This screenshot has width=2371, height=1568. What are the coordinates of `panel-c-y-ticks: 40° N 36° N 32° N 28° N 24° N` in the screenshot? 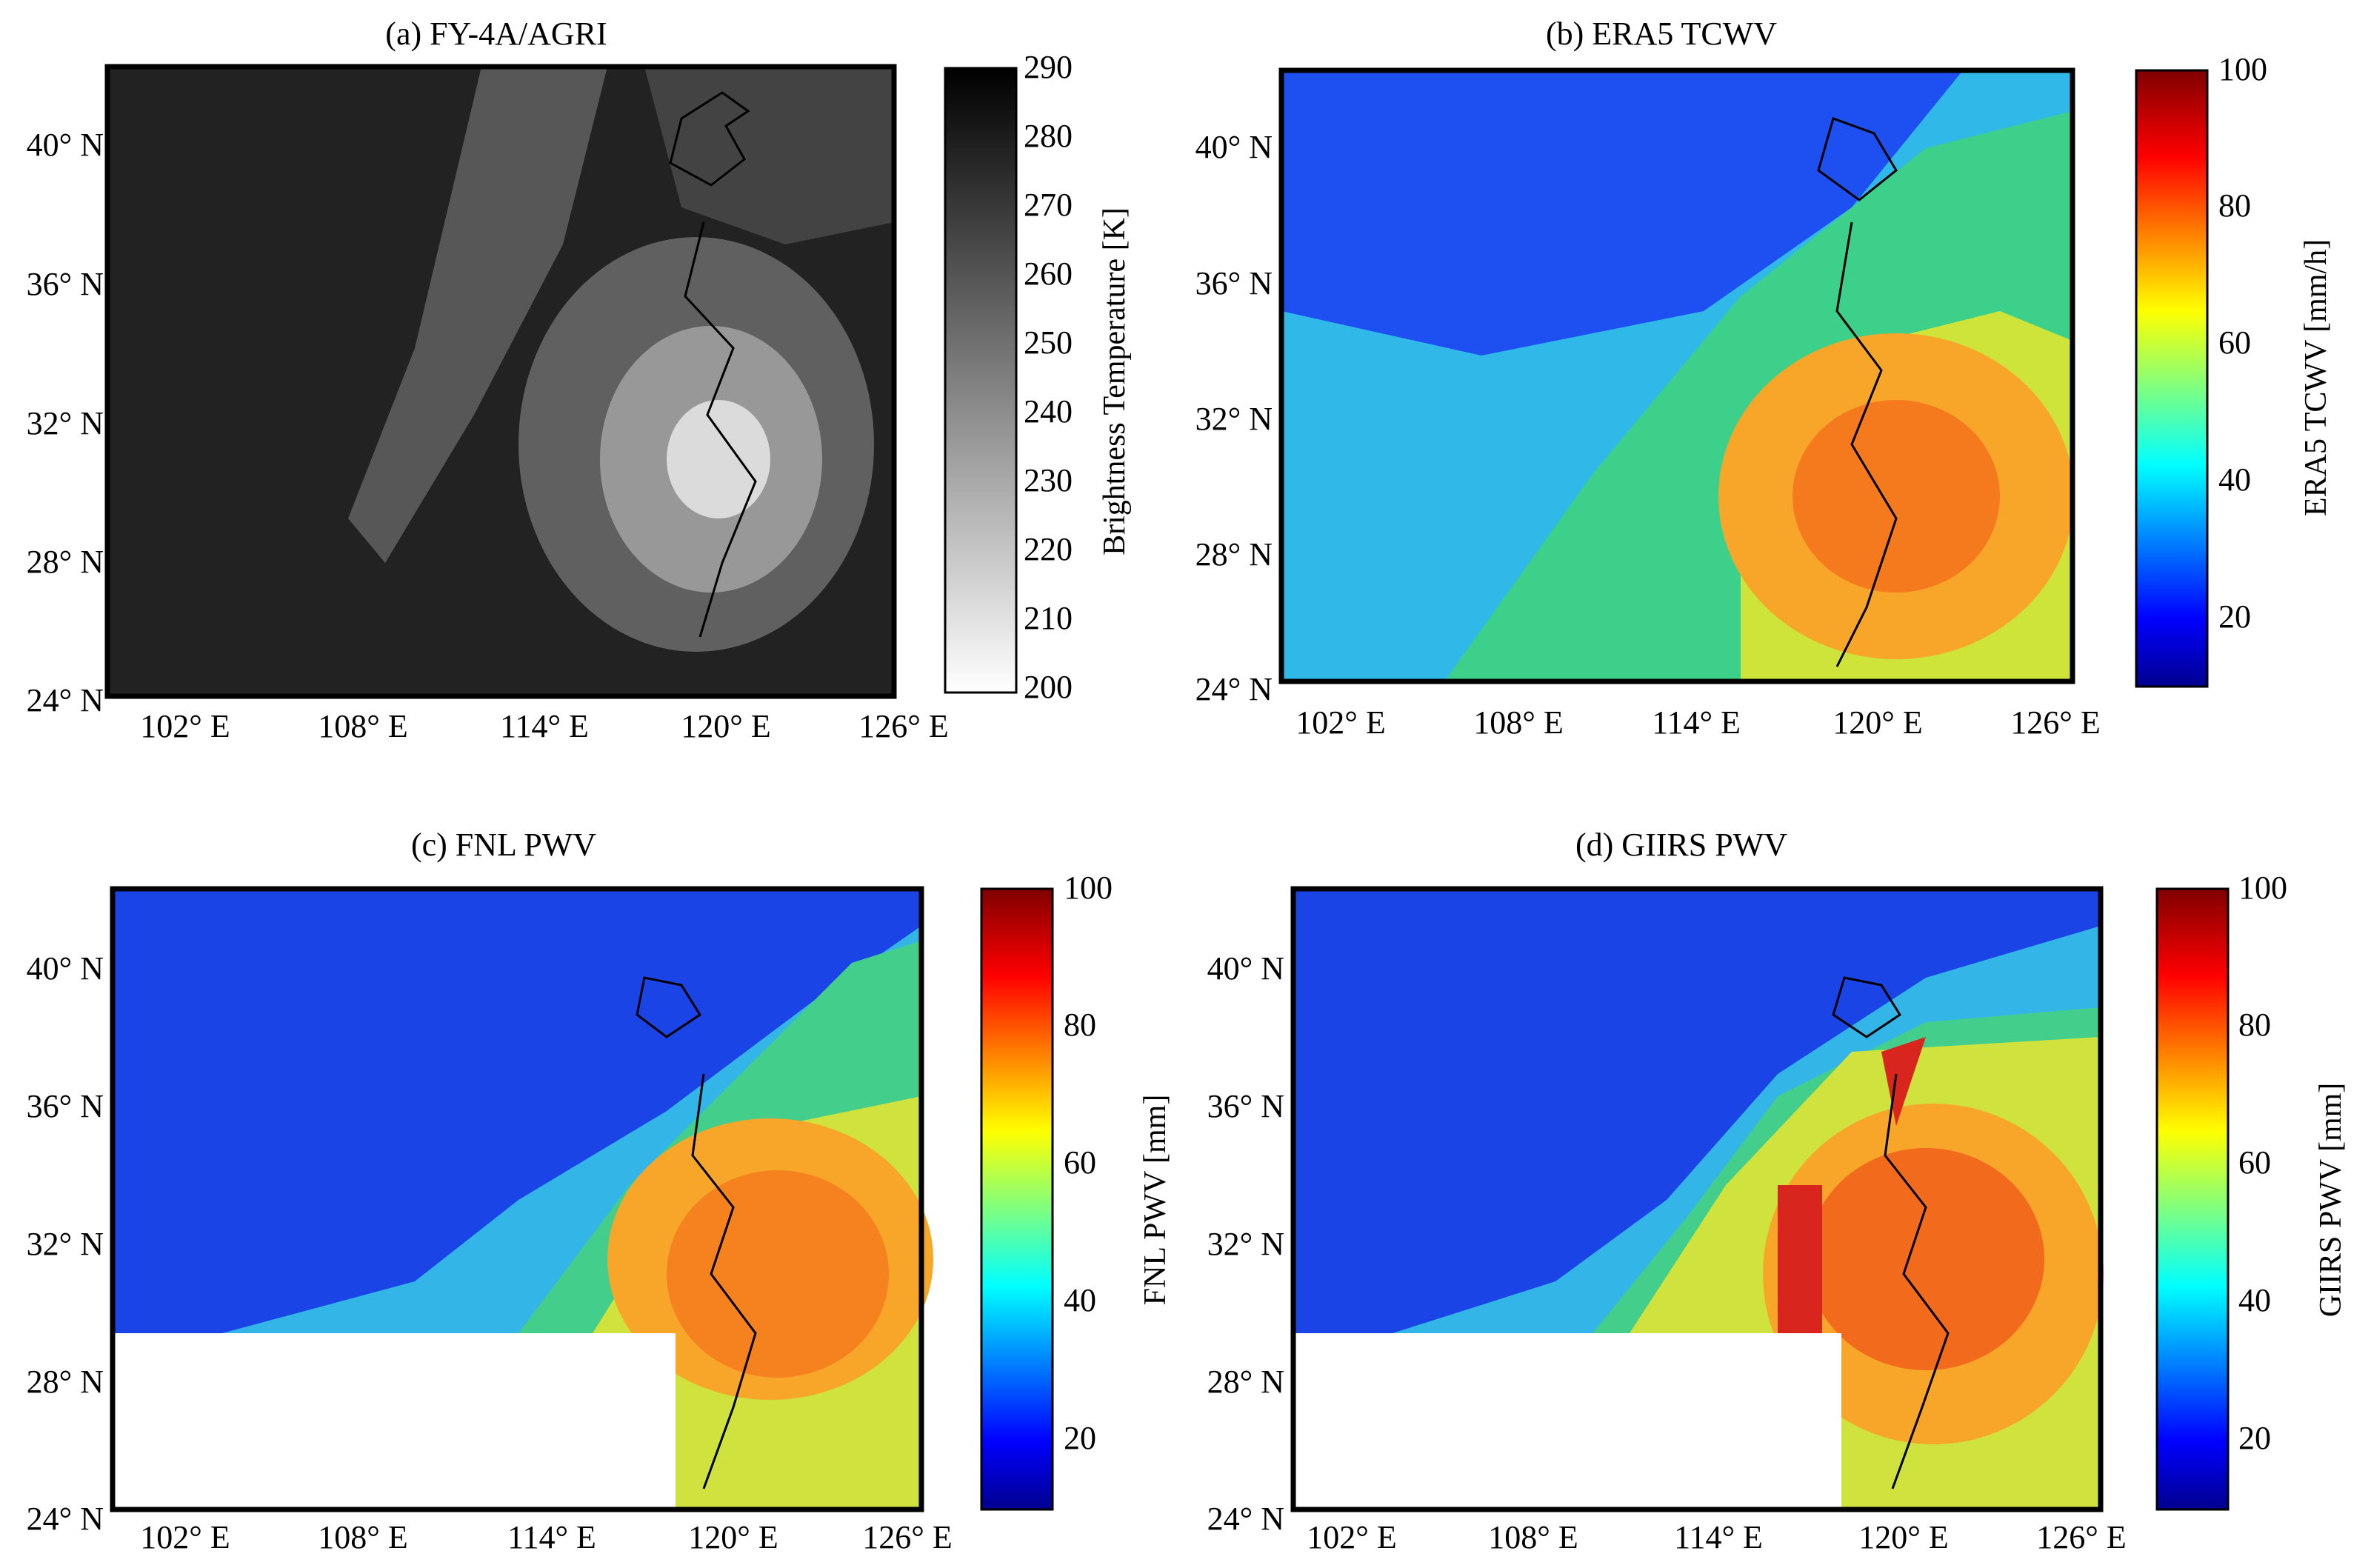 It's located at (65, 1243).